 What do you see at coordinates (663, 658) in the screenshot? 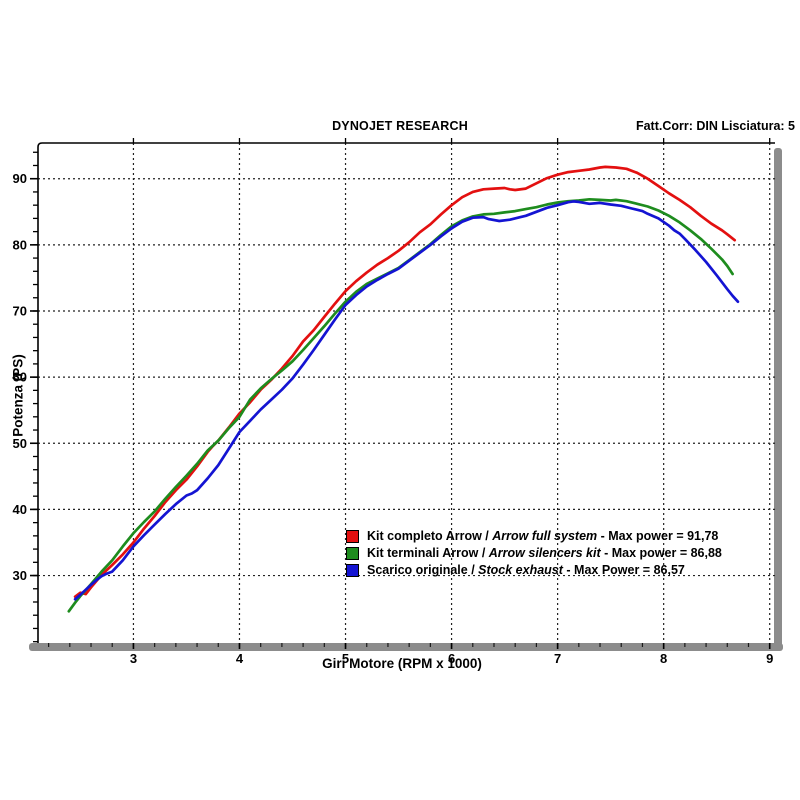
I see `svg-text: 8` at bounding box center [663, 658].